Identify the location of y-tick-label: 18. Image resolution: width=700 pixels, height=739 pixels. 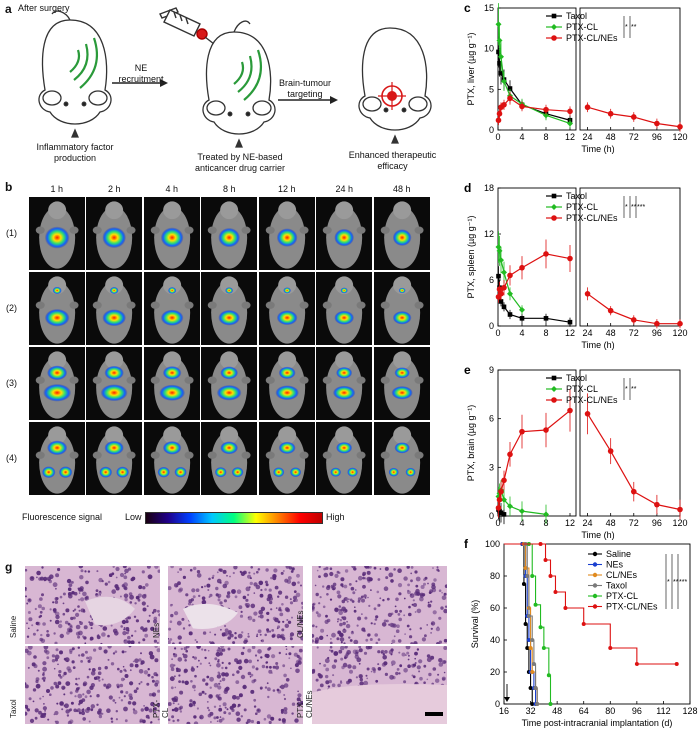
(489, 188).